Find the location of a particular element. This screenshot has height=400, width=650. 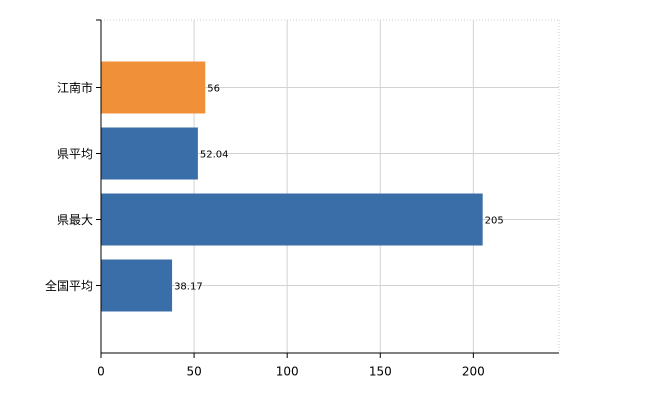

value-label: 205 is located at coordinates (494, 221).